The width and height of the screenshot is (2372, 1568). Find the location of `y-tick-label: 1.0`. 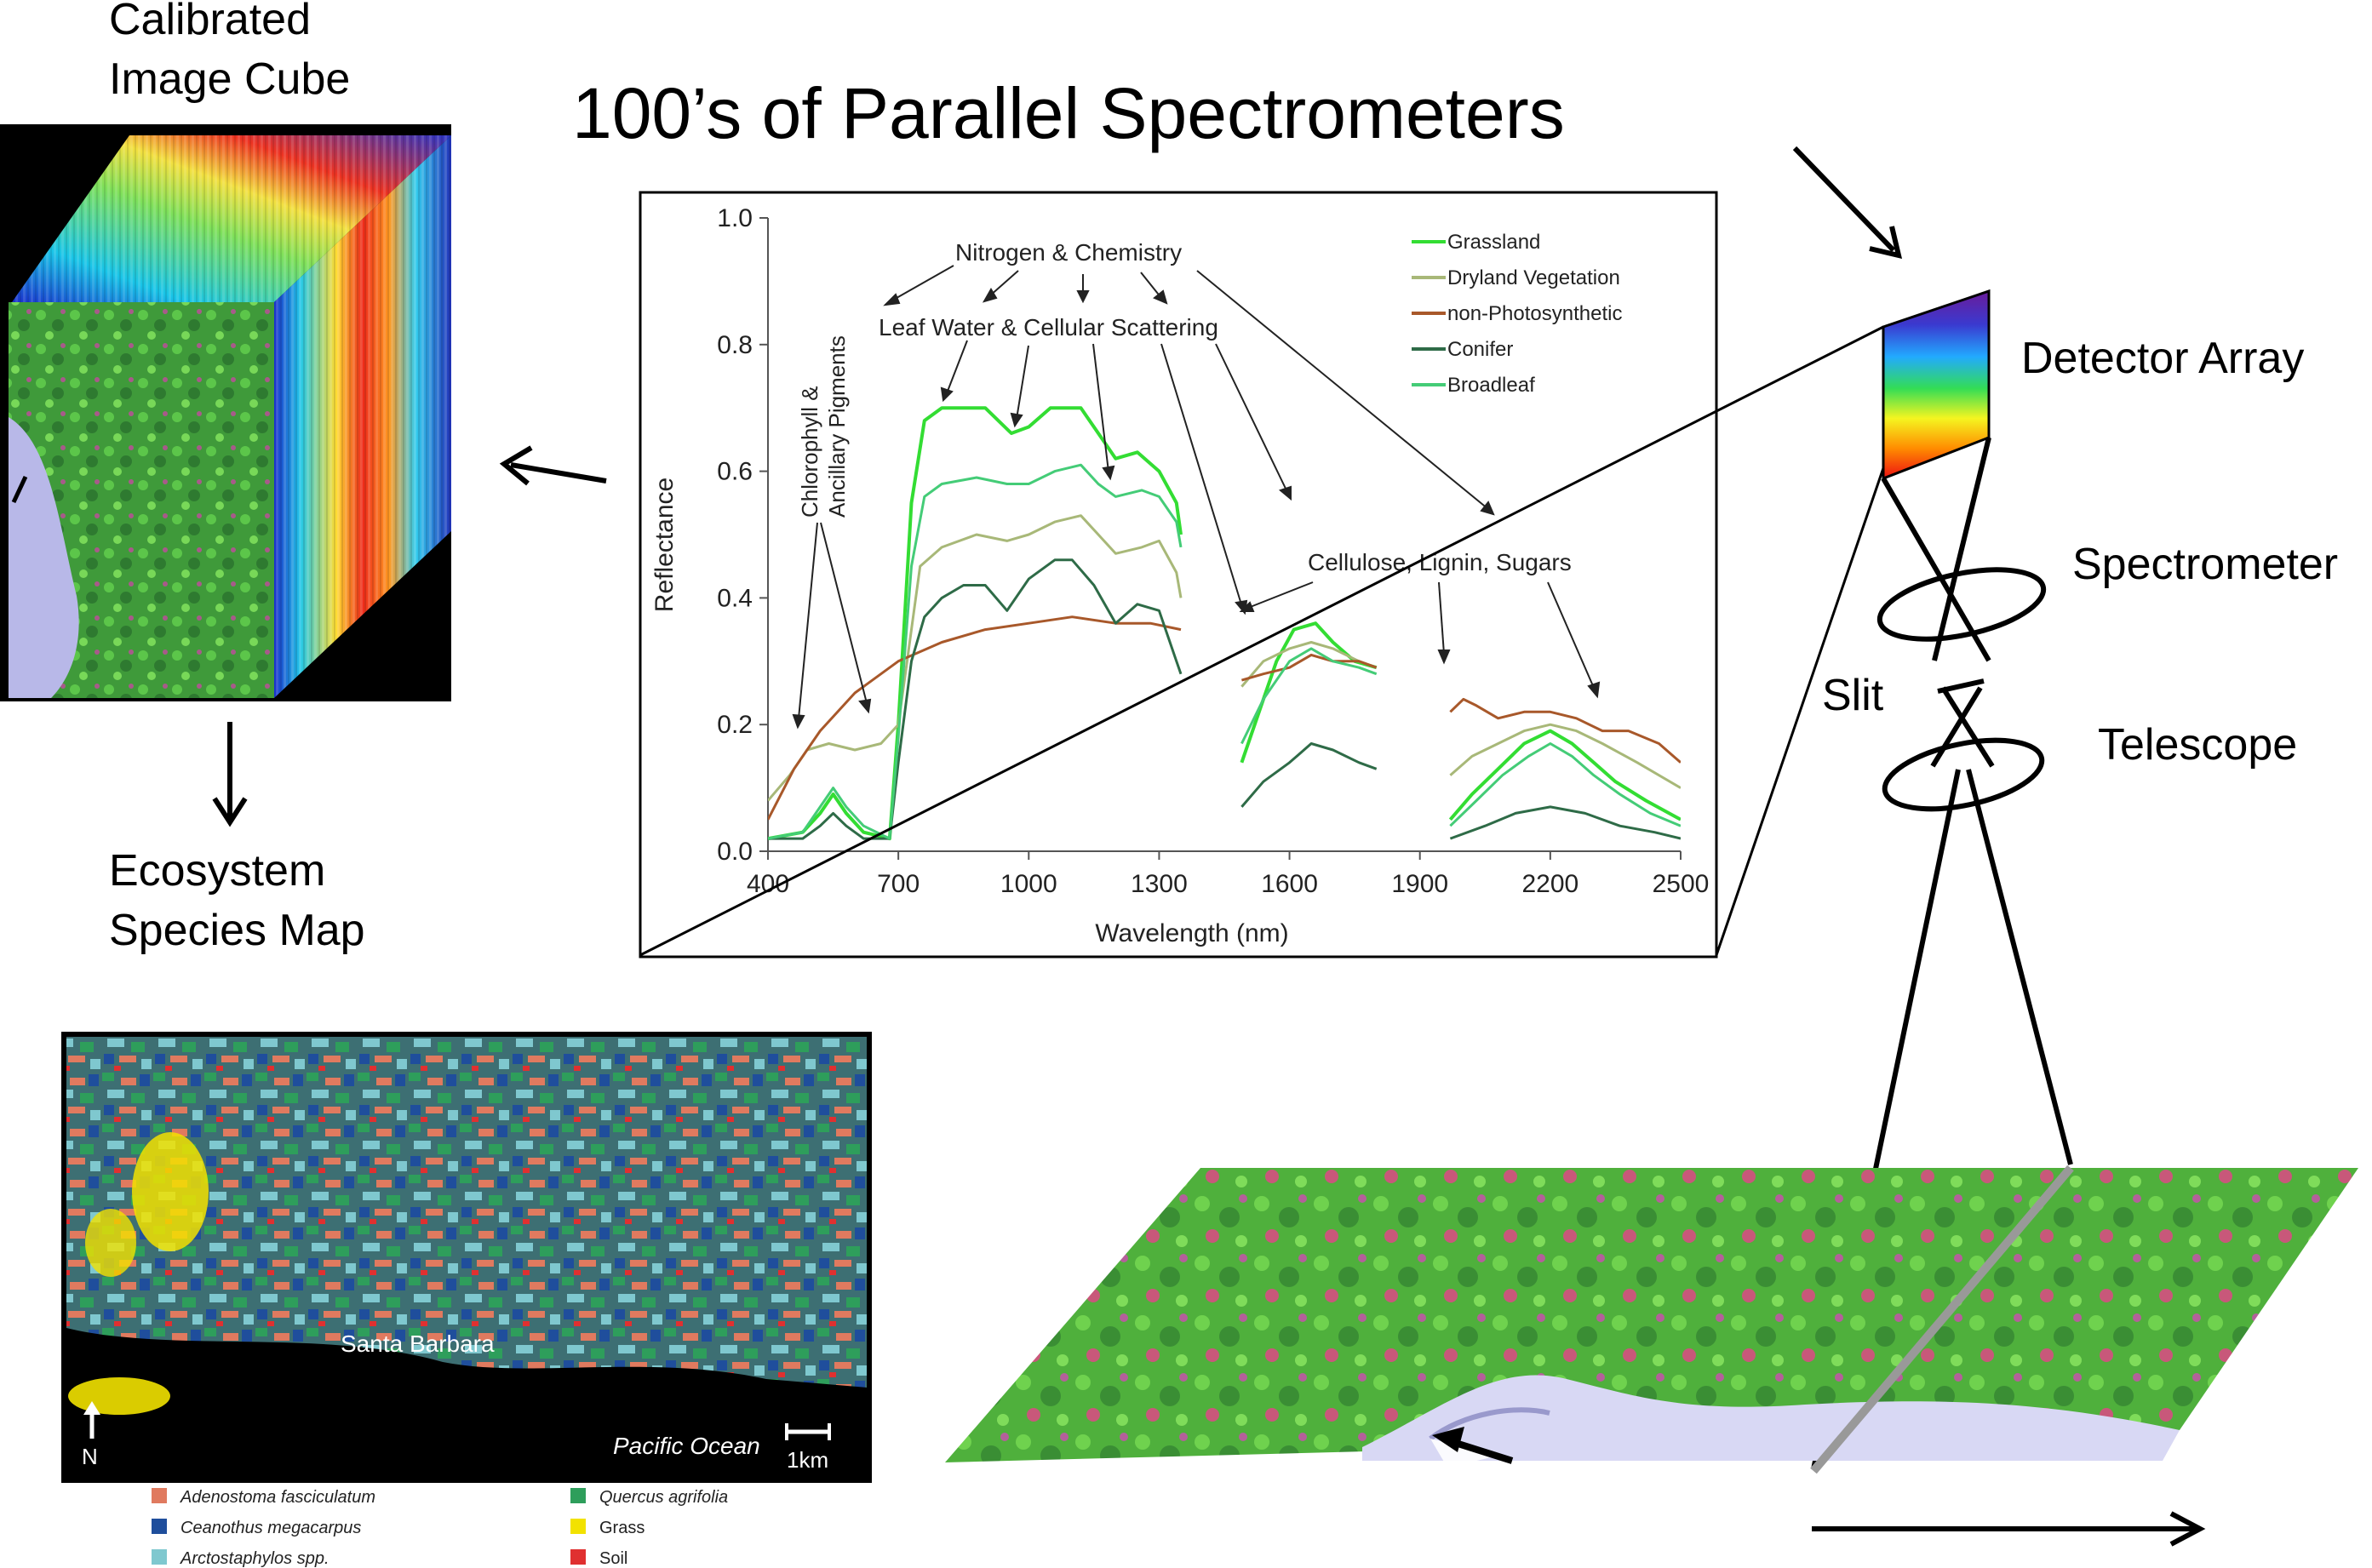

y-tick-label: 1.0 is located at coordinates (735, 218).